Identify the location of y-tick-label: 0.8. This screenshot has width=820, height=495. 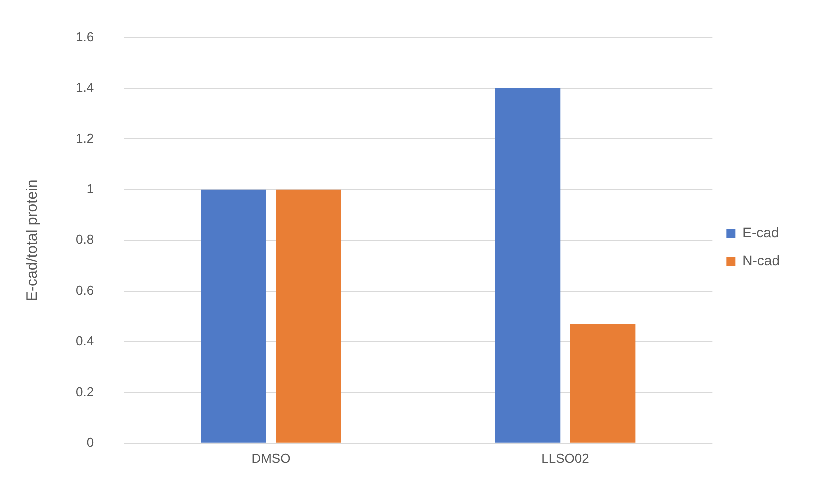
(85, 240).